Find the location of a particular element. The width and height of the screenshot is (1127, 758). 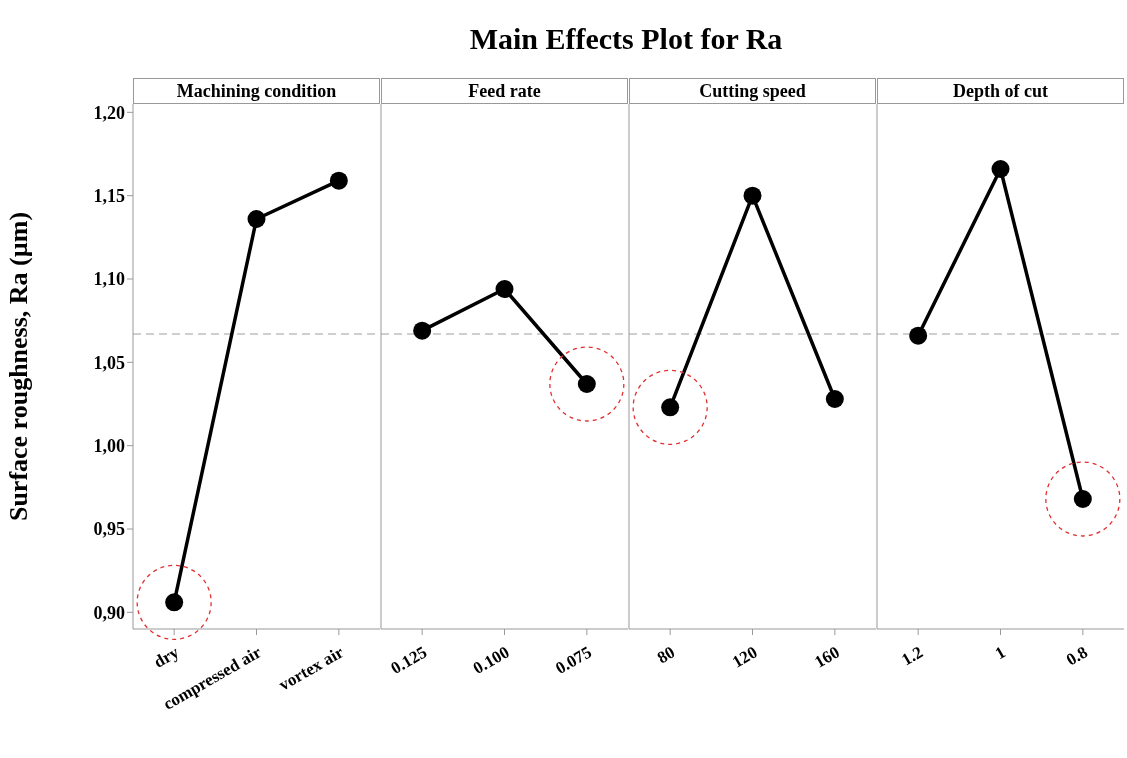

x-tick-label: 0.100 is located at coordinates (491, 660).